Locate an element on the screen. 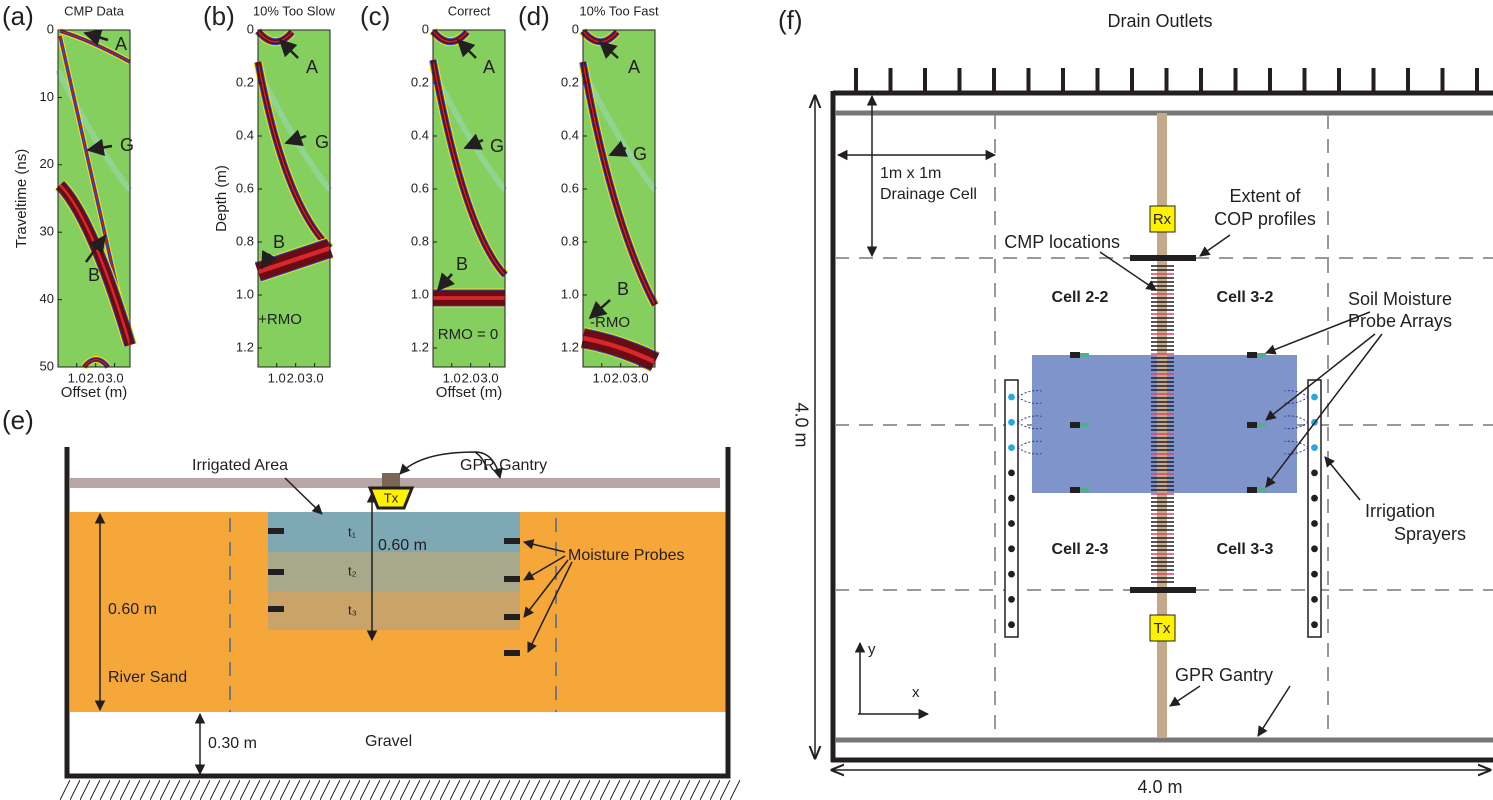  cell-size-label: 1m x 1m is located at coordinates (910, 173).